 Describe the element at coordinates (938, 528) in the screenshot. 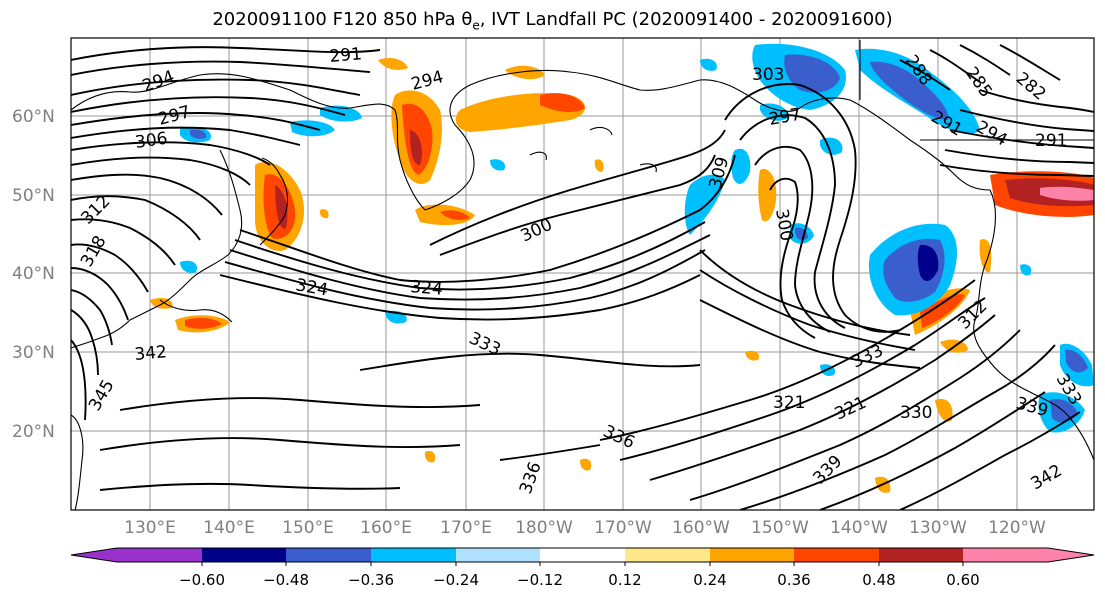

I see `lon-label: 130°W` at that location.